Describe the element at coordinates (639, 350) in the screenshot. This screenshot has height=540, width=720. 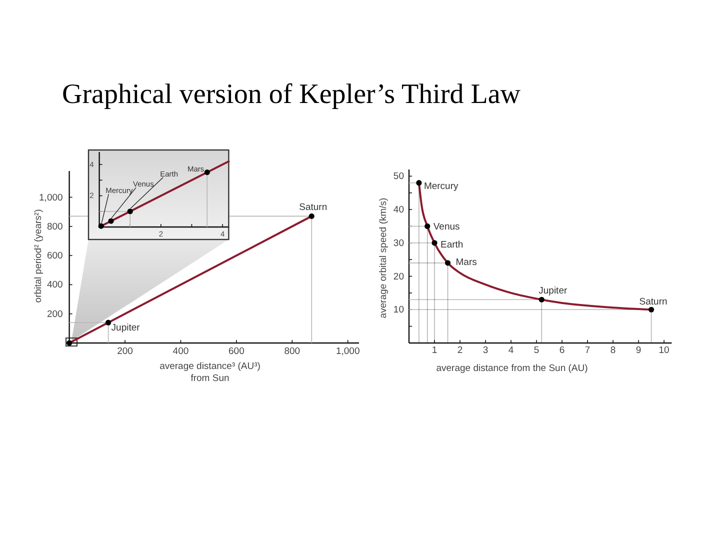
I see `x-tick-label: 9` at that location.